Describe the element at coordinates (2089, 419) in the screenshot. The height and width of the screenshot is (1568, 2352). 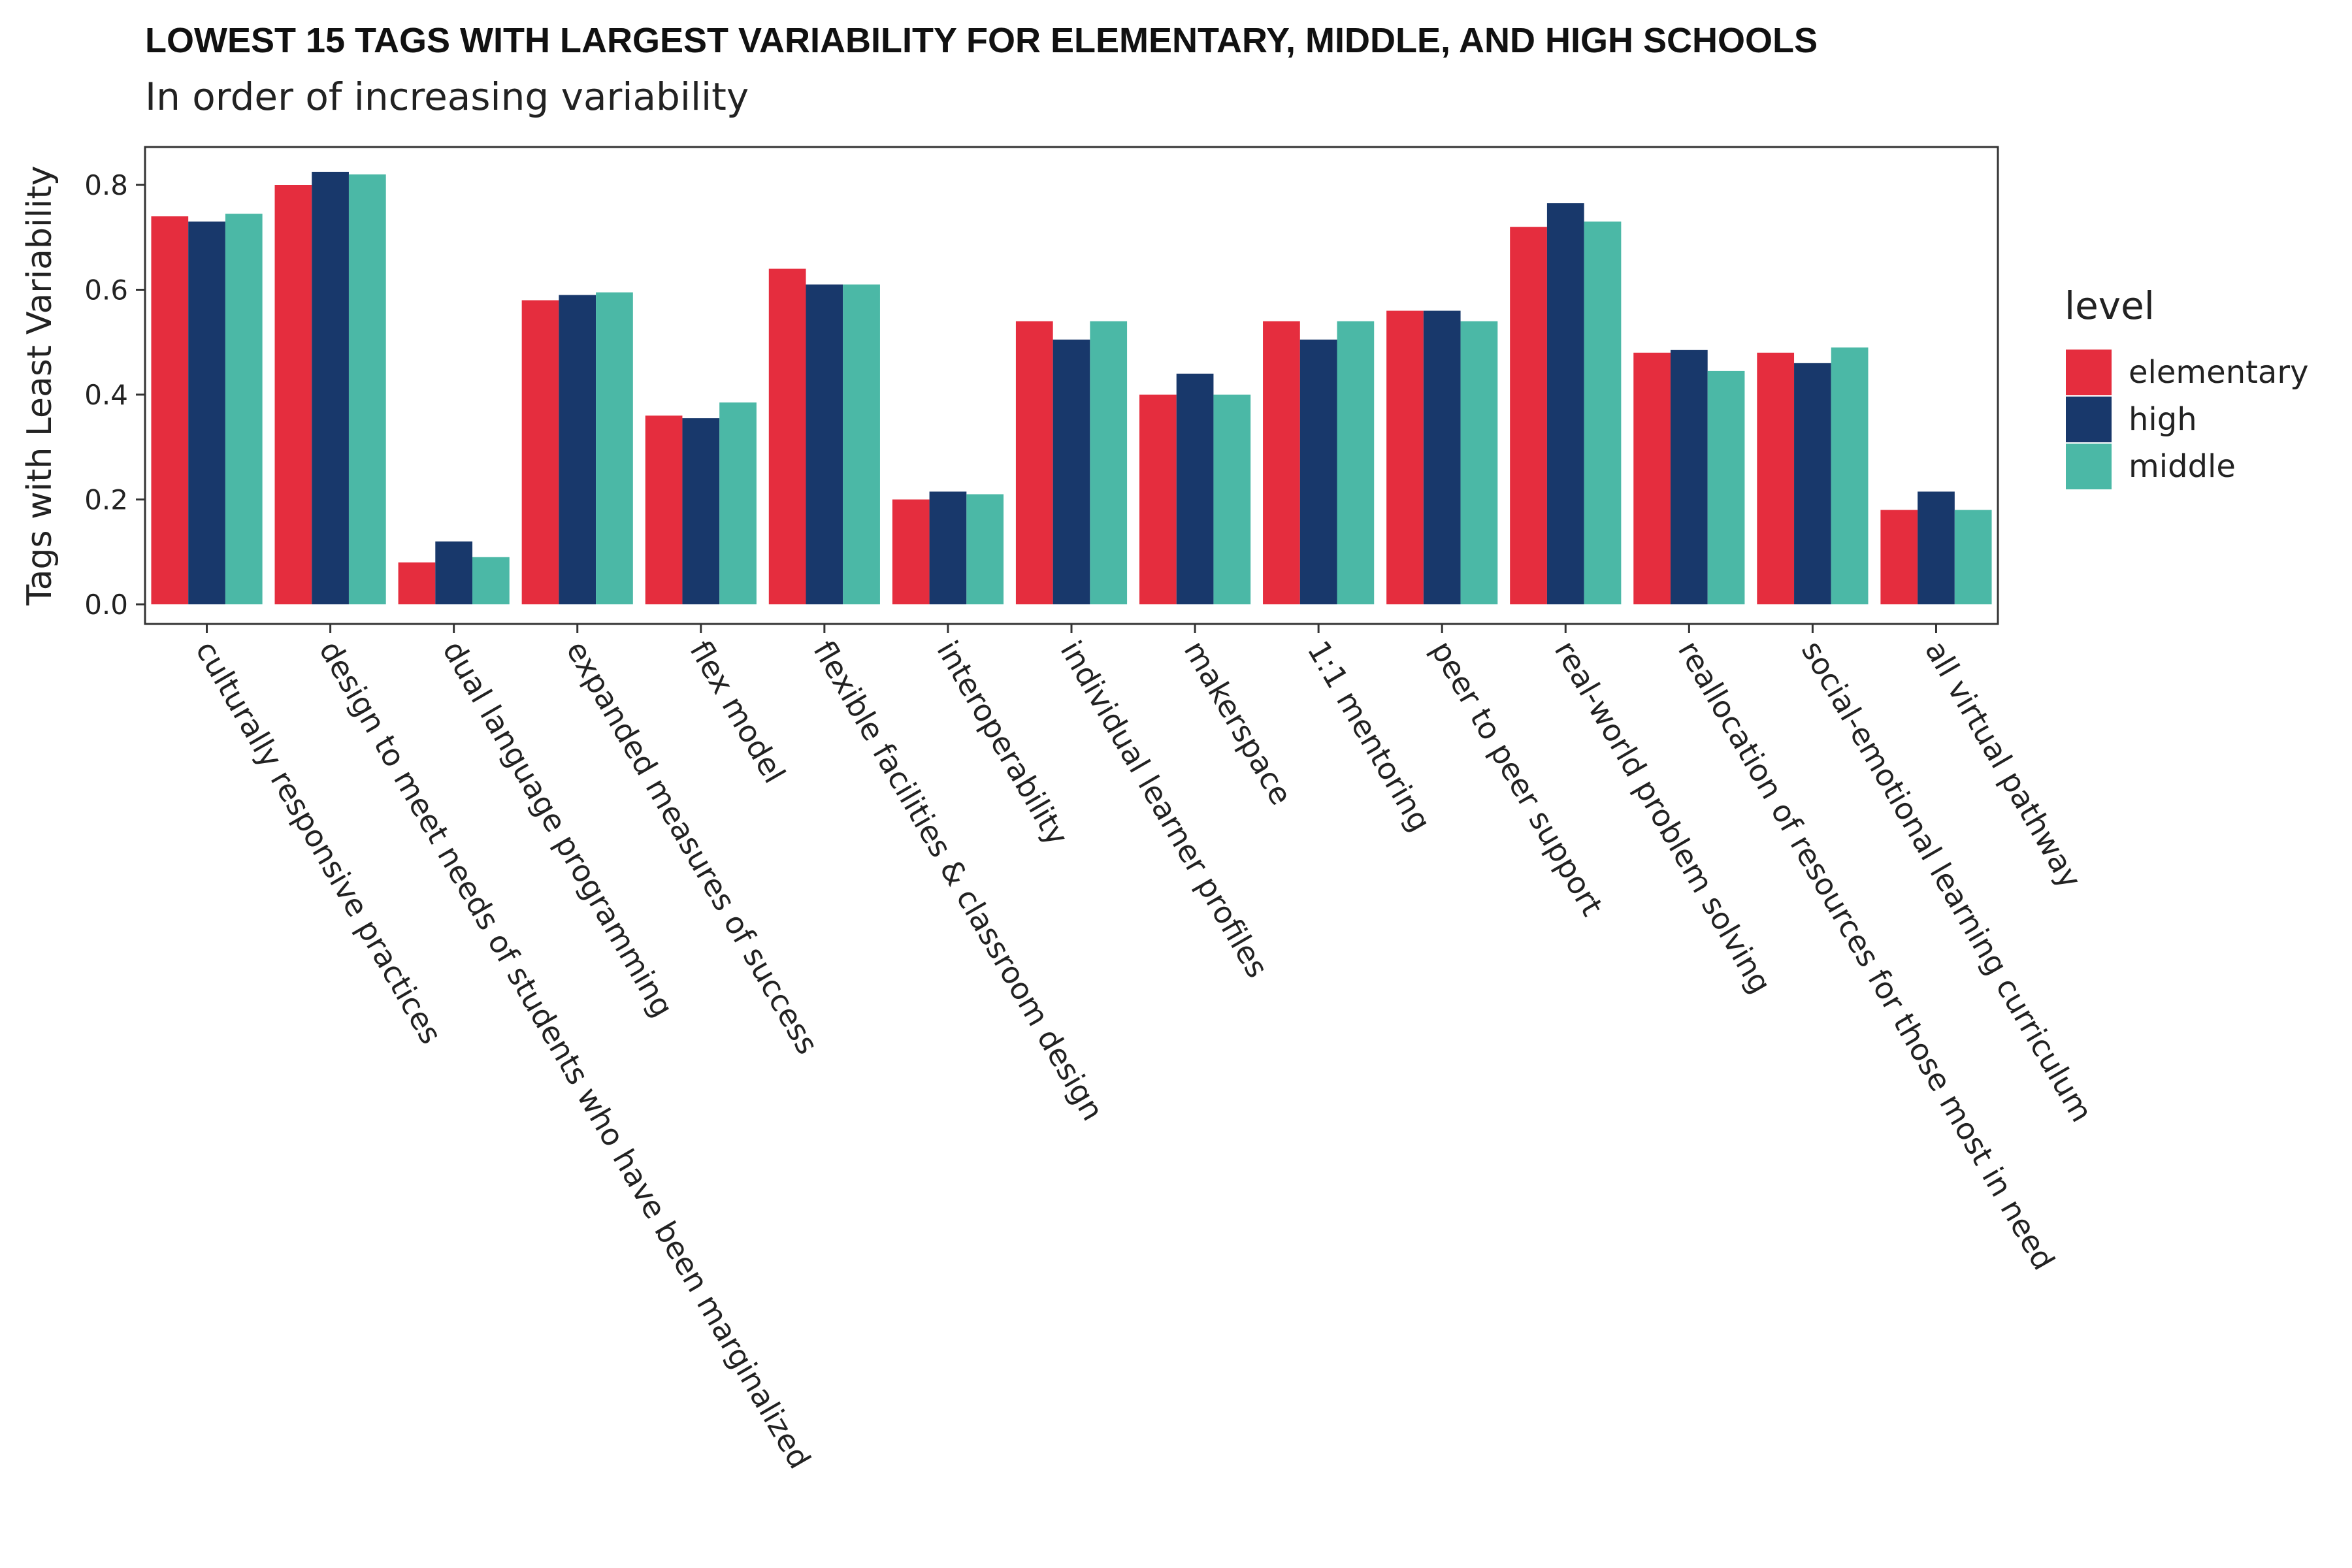
I see `legend-swatch-high` at that location.